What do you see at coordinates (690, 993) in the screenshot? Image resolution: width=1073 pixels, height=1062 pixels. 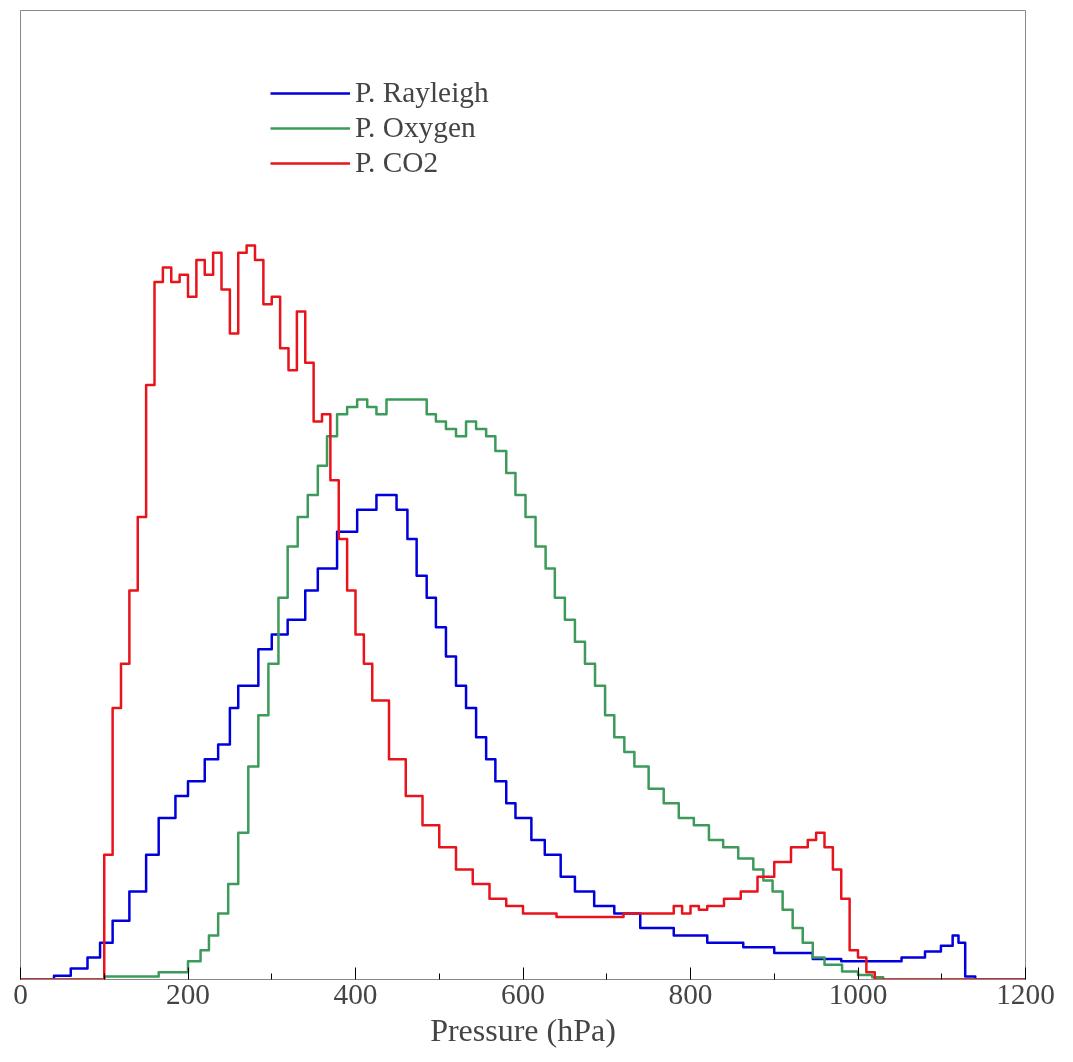 I see `x-tick-label: 800` at bounding box center [690, 993].